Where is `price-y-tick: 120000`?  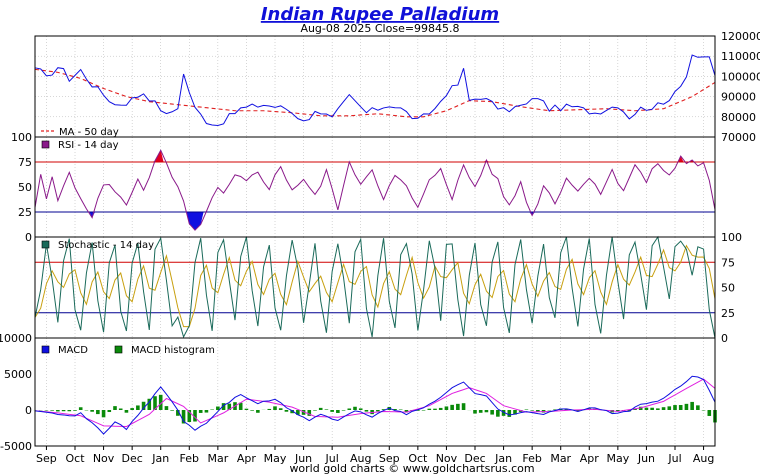
price-y-tick: 120000 is located at coordinates (740, 36).